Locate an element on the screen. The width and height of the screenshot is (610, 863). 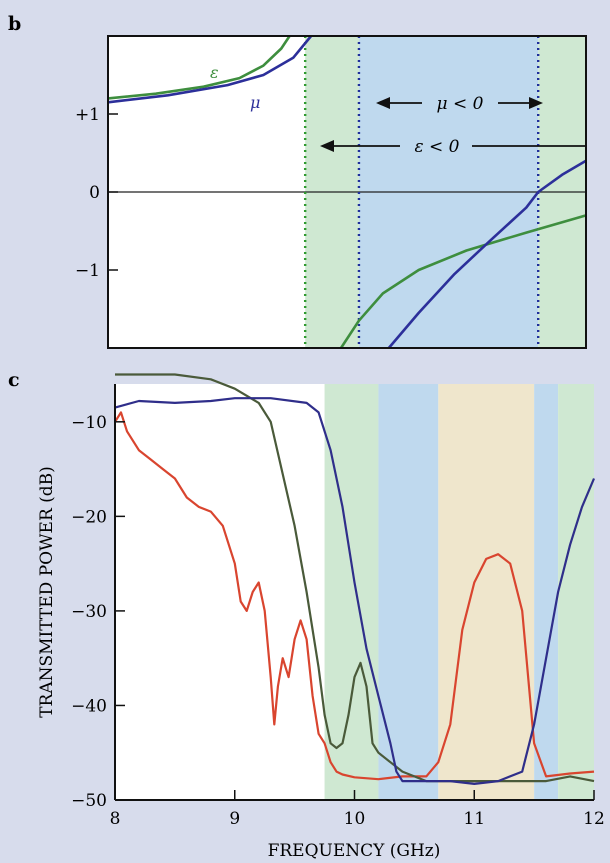
epsilon-negative-range-annotation: ε < 0 is located at coordinates (453, 147).